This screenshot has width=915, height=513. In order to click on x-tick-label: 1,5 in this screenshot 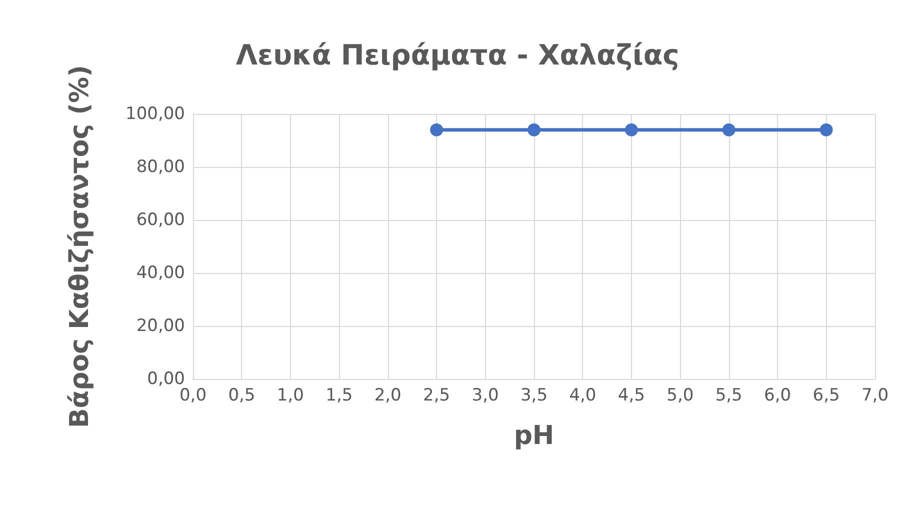, I will do `click(339, 396)`.